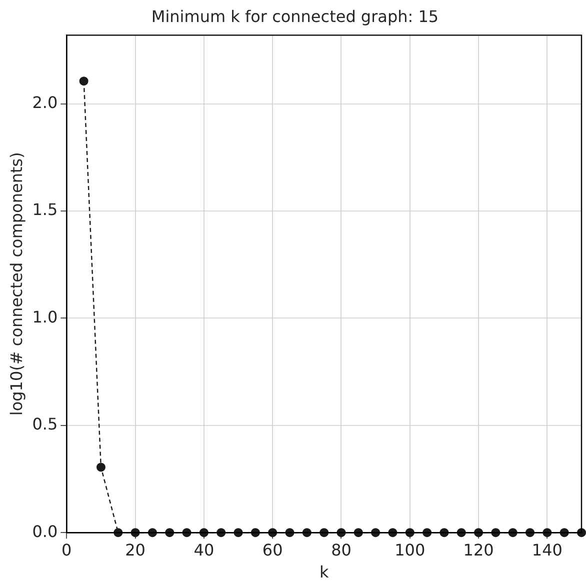 The image size is (586, 585). What do you see at coordinates (135, 550) in the screenshot?
I see `x-tick-label: 20` at bounding box center [135, 550].